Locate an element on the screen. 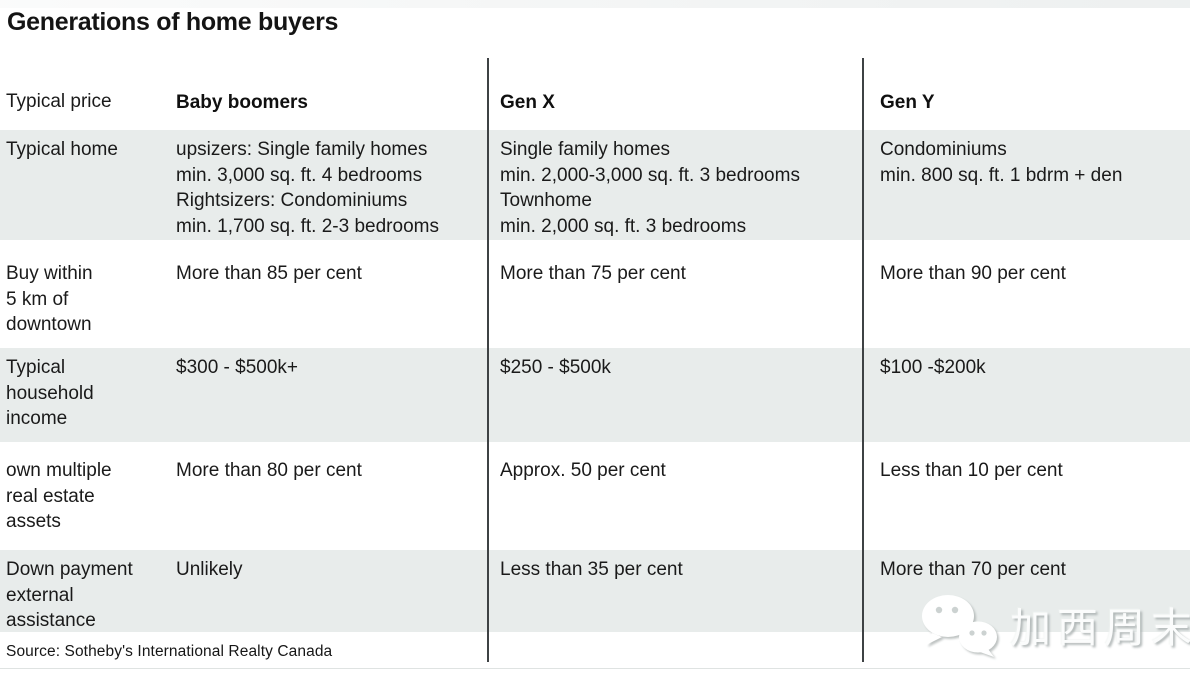  cell-price-gen-y: Gen Y $800, 000-$1 million is located at coordinates (1031, 111).